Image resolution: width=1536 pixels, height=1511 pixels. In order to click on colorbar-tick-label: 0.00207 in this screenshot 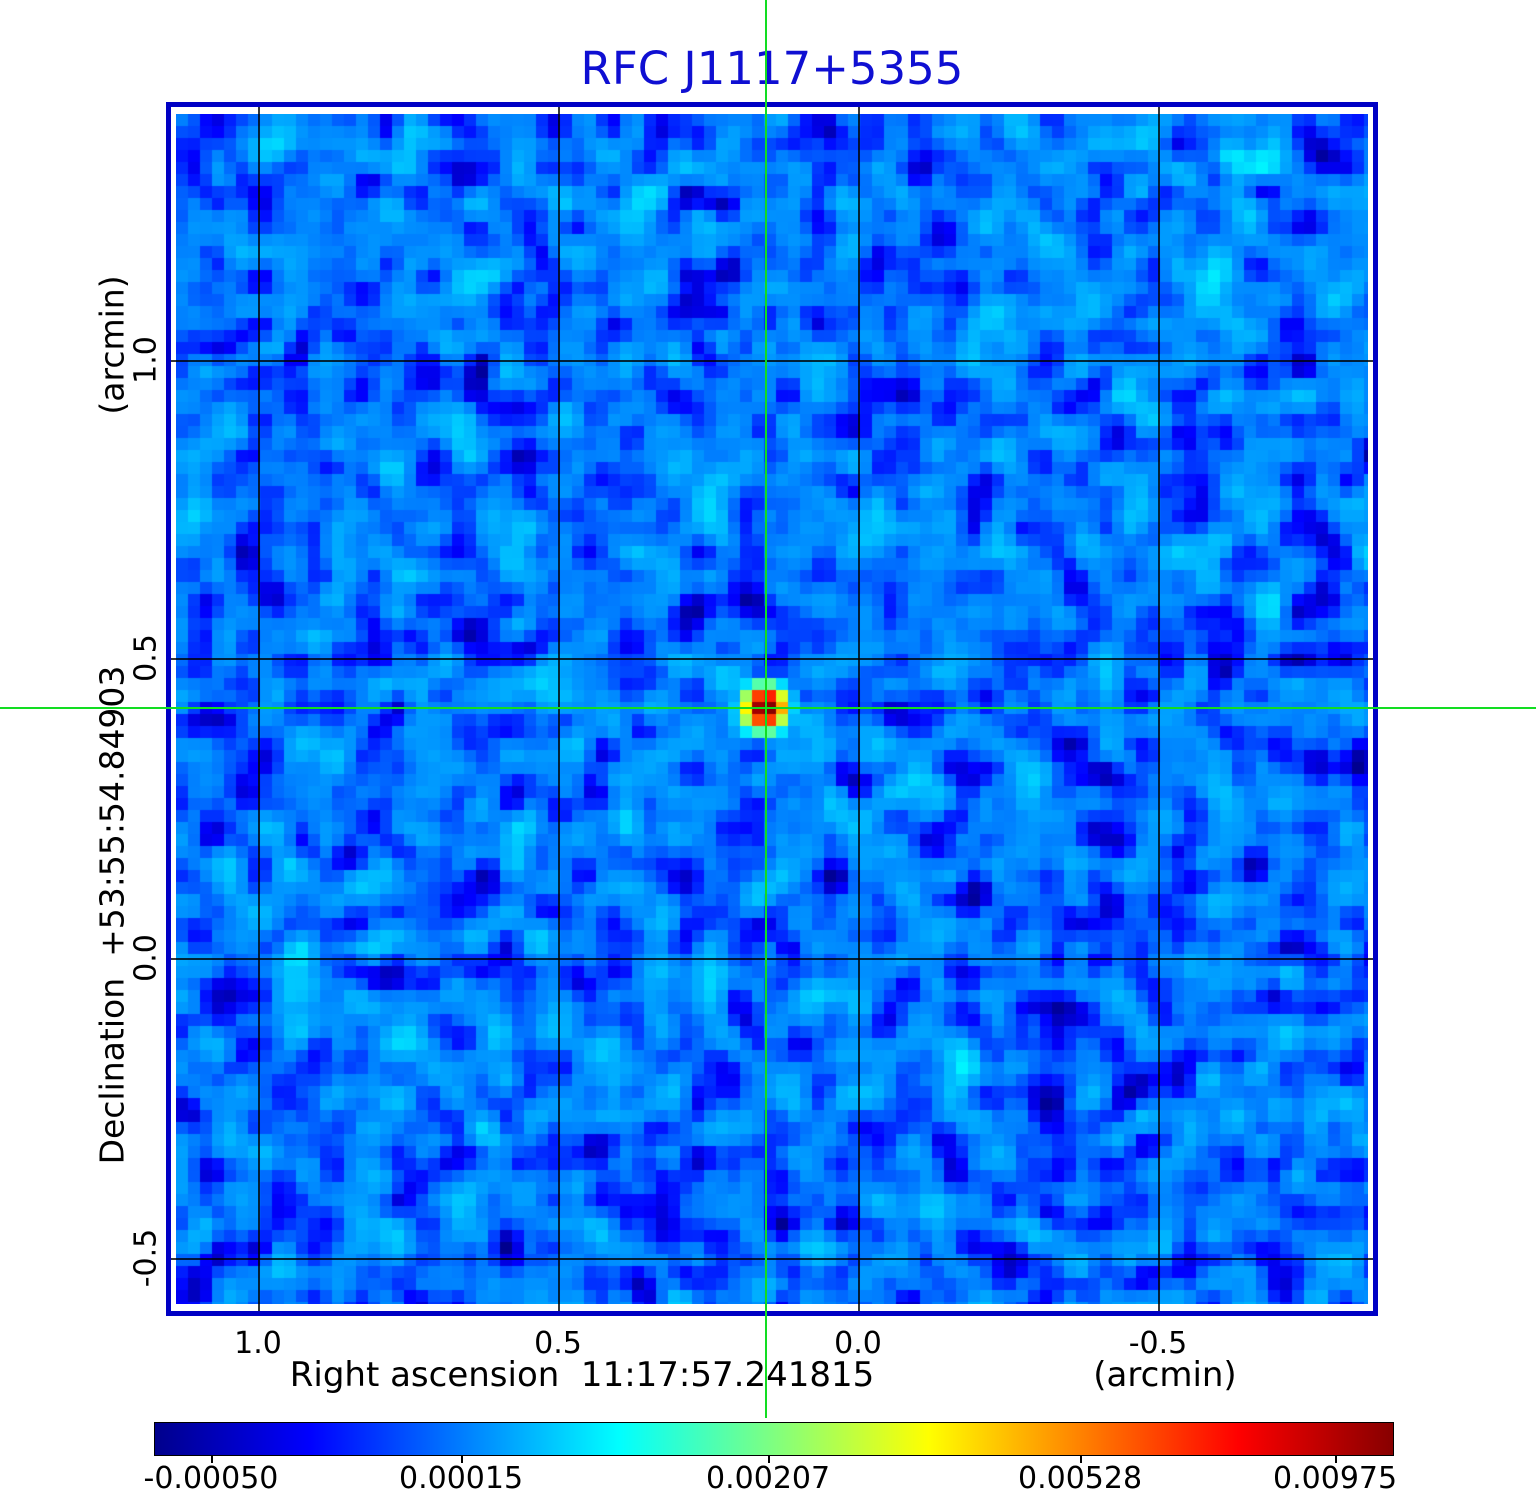, I will do `click(768, 1478)`.